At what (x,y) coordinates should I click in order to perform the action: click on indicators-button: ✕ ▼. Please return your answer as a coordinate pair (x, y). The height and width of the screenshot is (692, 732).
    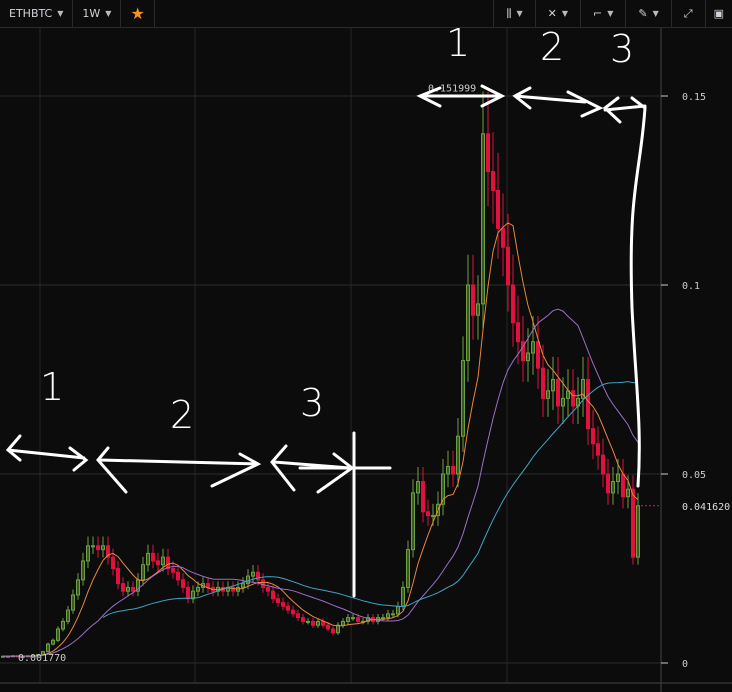
    Looking at the image, I should click on (557, 13).